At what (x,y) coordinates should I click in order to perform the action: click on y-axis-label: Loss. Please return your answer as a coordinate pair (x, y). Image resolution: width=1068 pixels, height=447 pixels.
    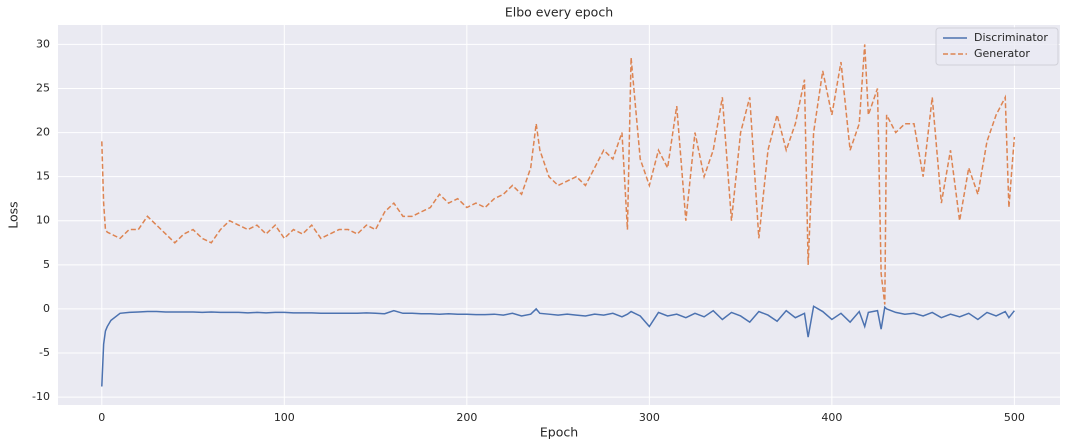
    Looking at the image, I should click on (13, 214).